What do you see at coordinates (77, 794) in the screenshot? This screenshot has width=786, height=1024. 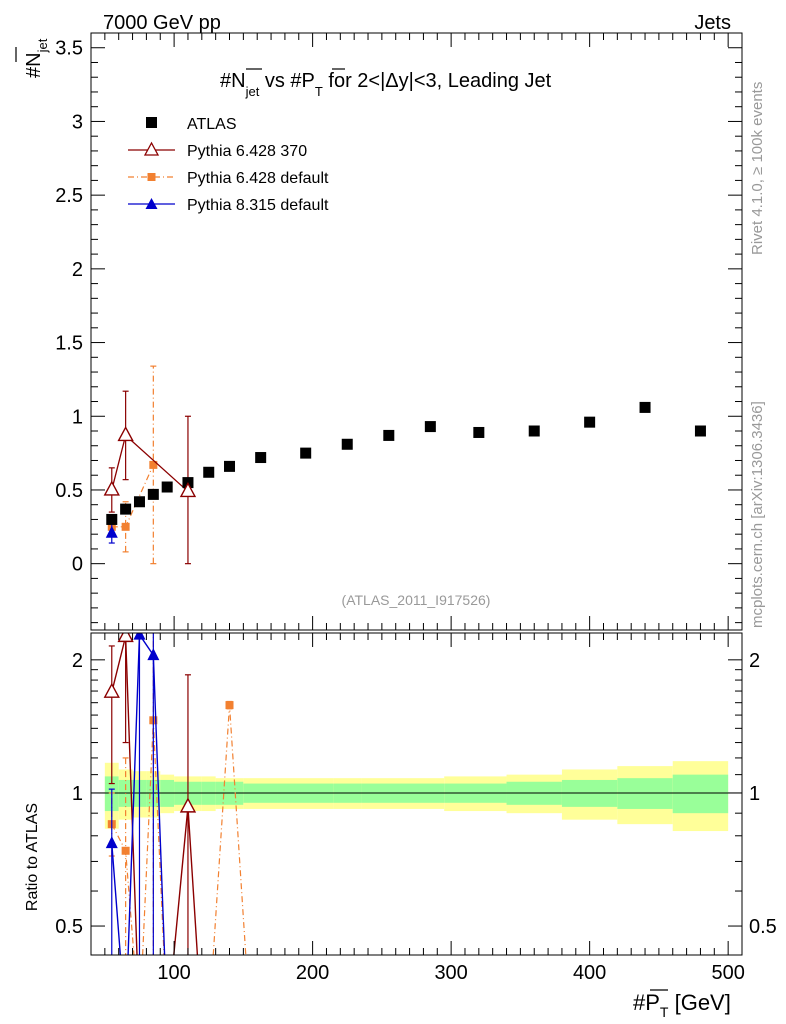 I see `ratio-y-tick-label: 1` at bounding box center [77, 794].